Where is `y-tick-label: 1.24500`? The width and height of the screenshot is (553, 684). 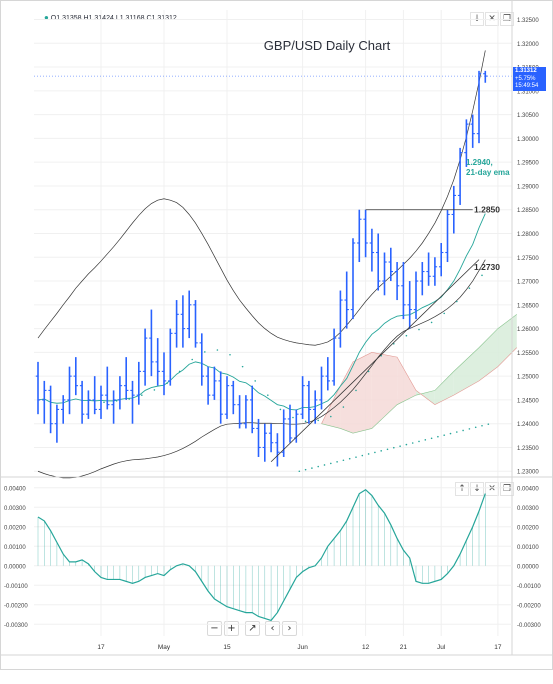 y-tick-label: 1.24500 is located at coordinates (528, 401).